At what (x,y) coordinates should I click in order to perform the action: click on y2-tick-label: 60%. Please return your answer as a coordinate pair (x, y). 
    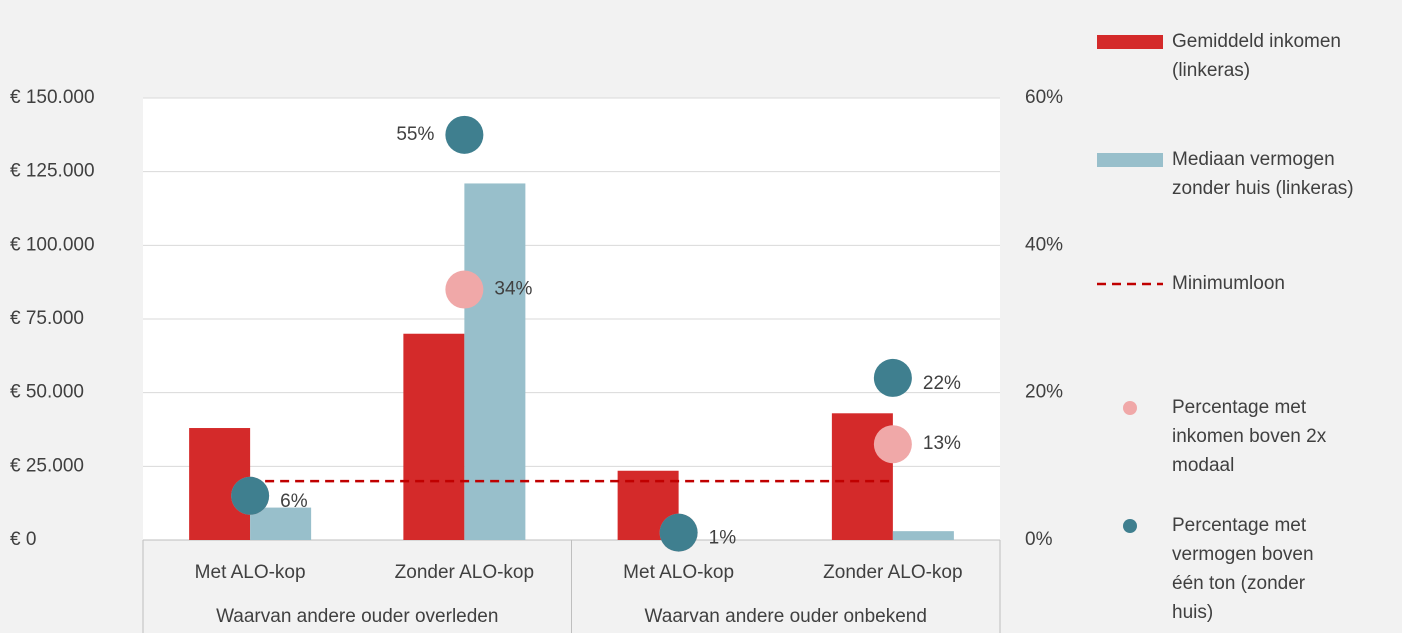
    Looking at the image, I should click on (1044, 97).